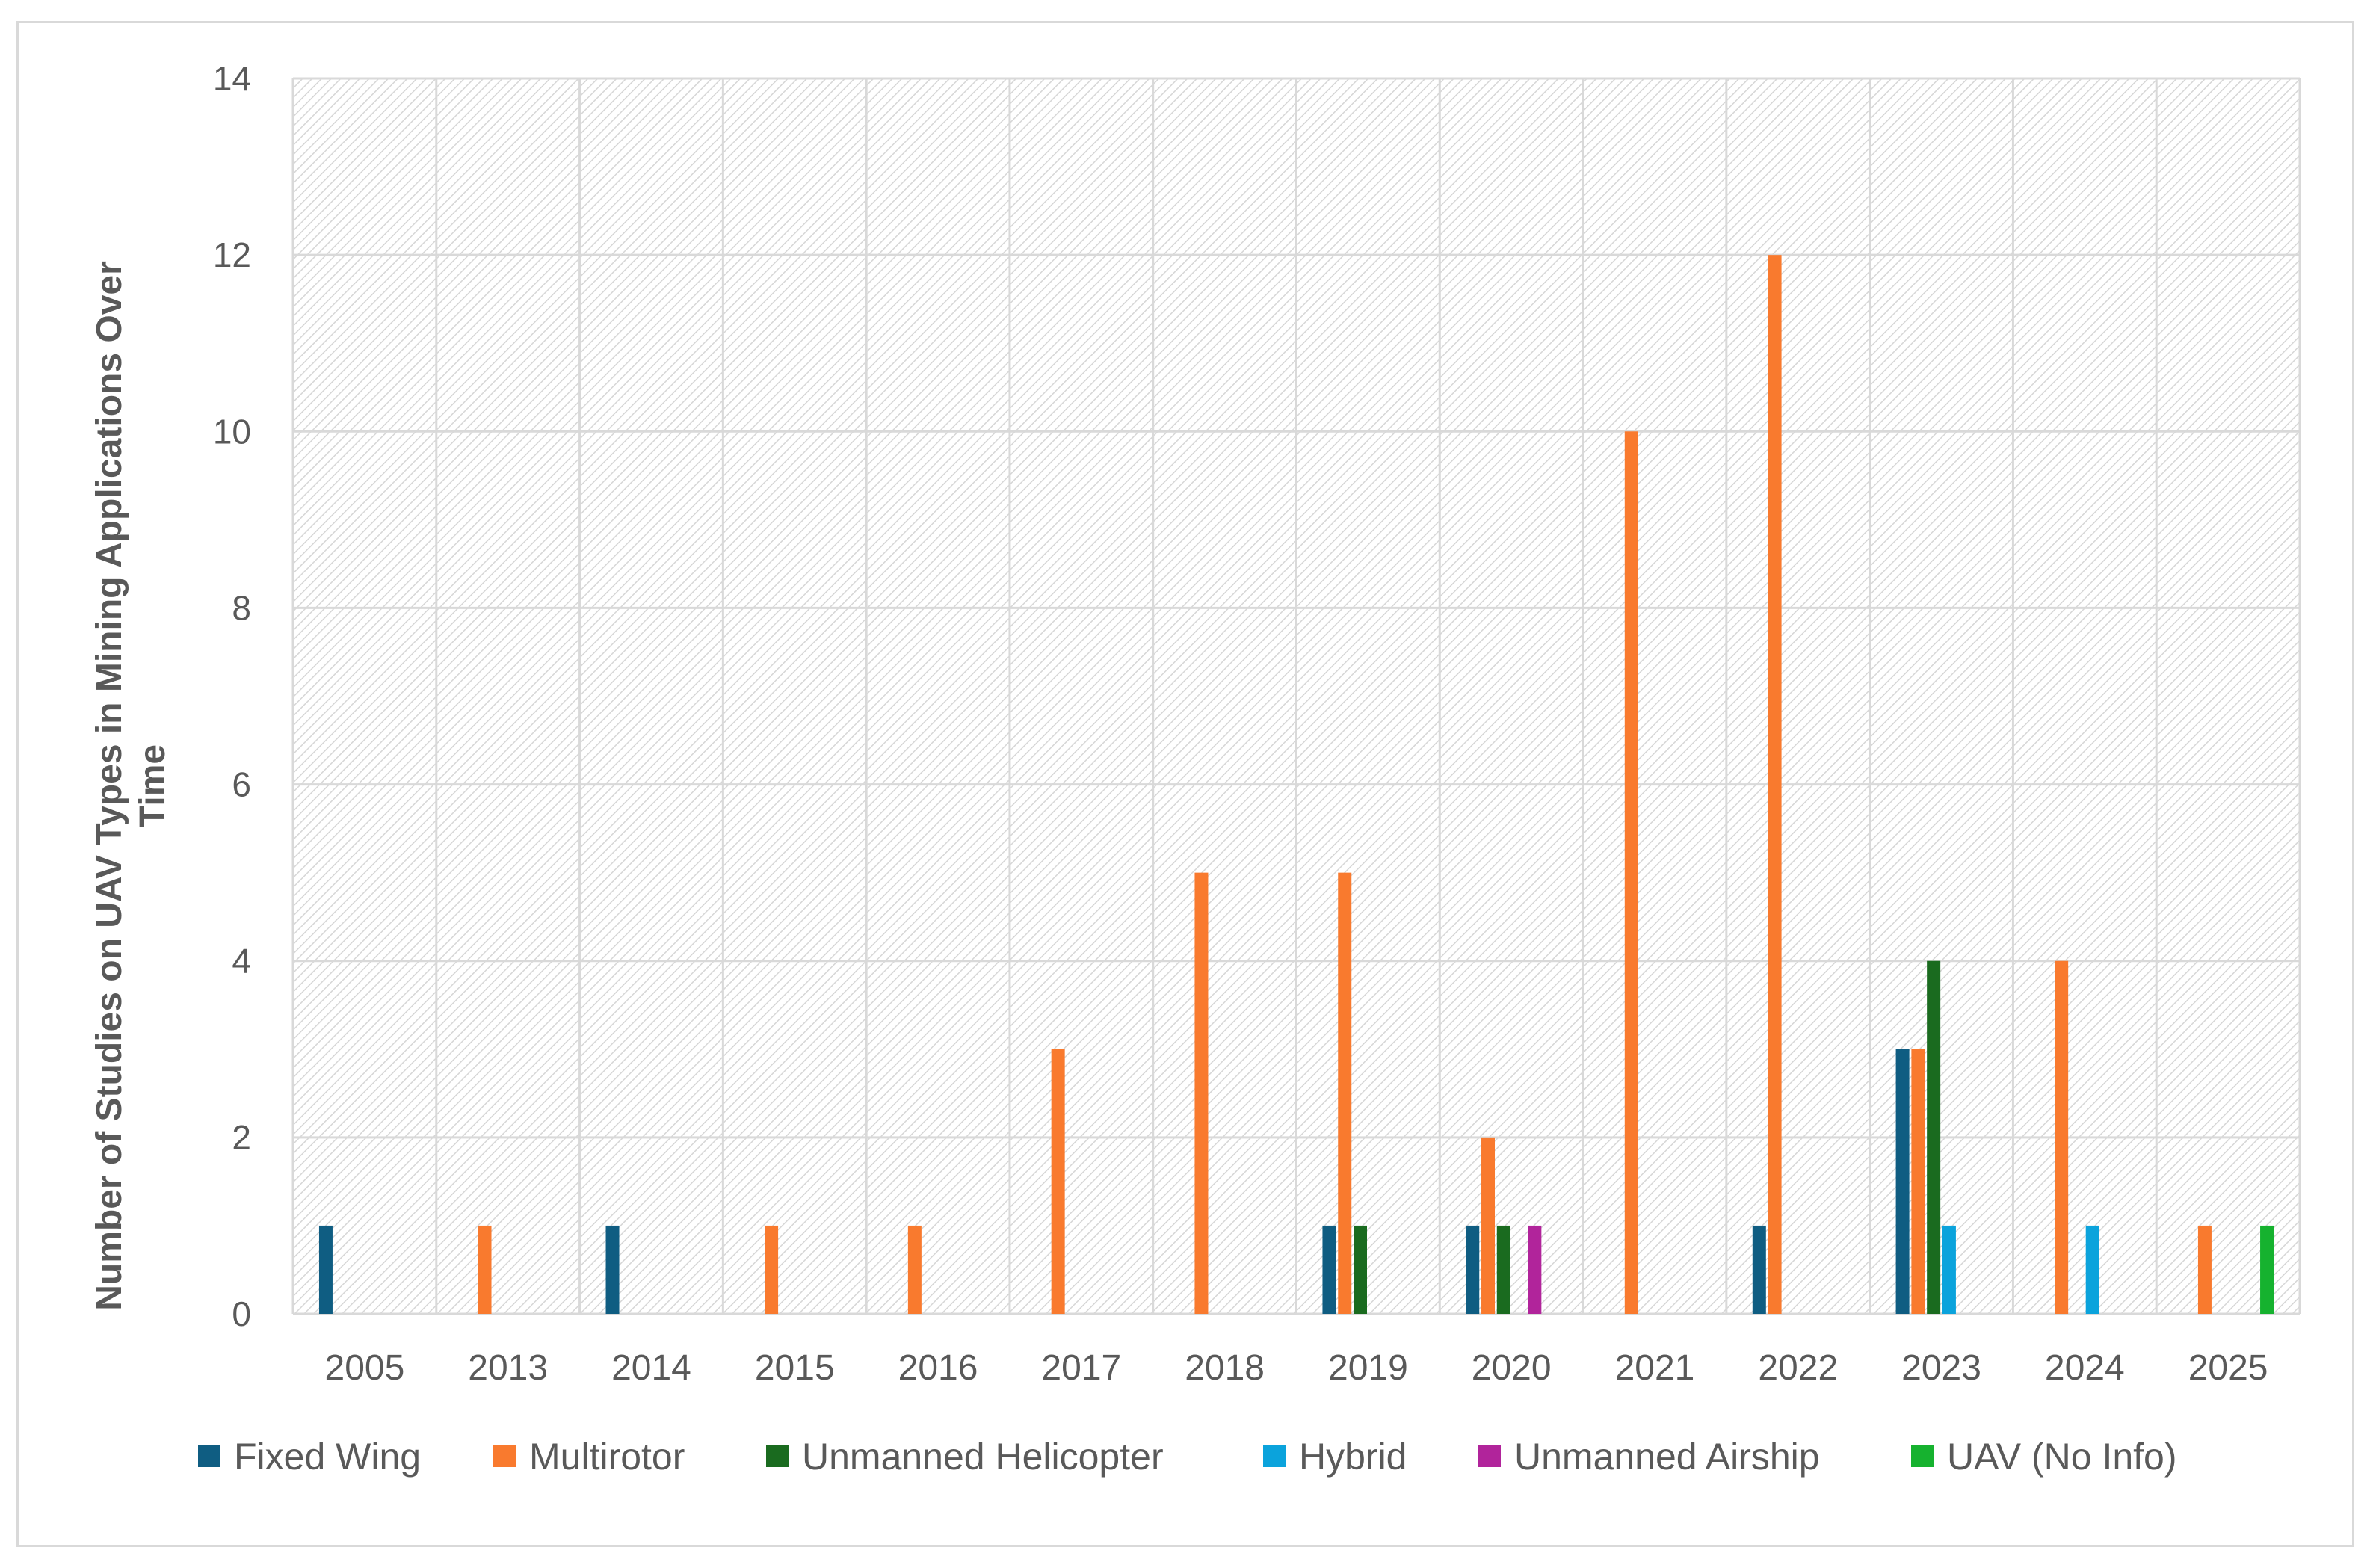 The width and height of the screenshot is (2373, 1568). I want to click on bar-multirotor-2024, so click(2062, 1137).